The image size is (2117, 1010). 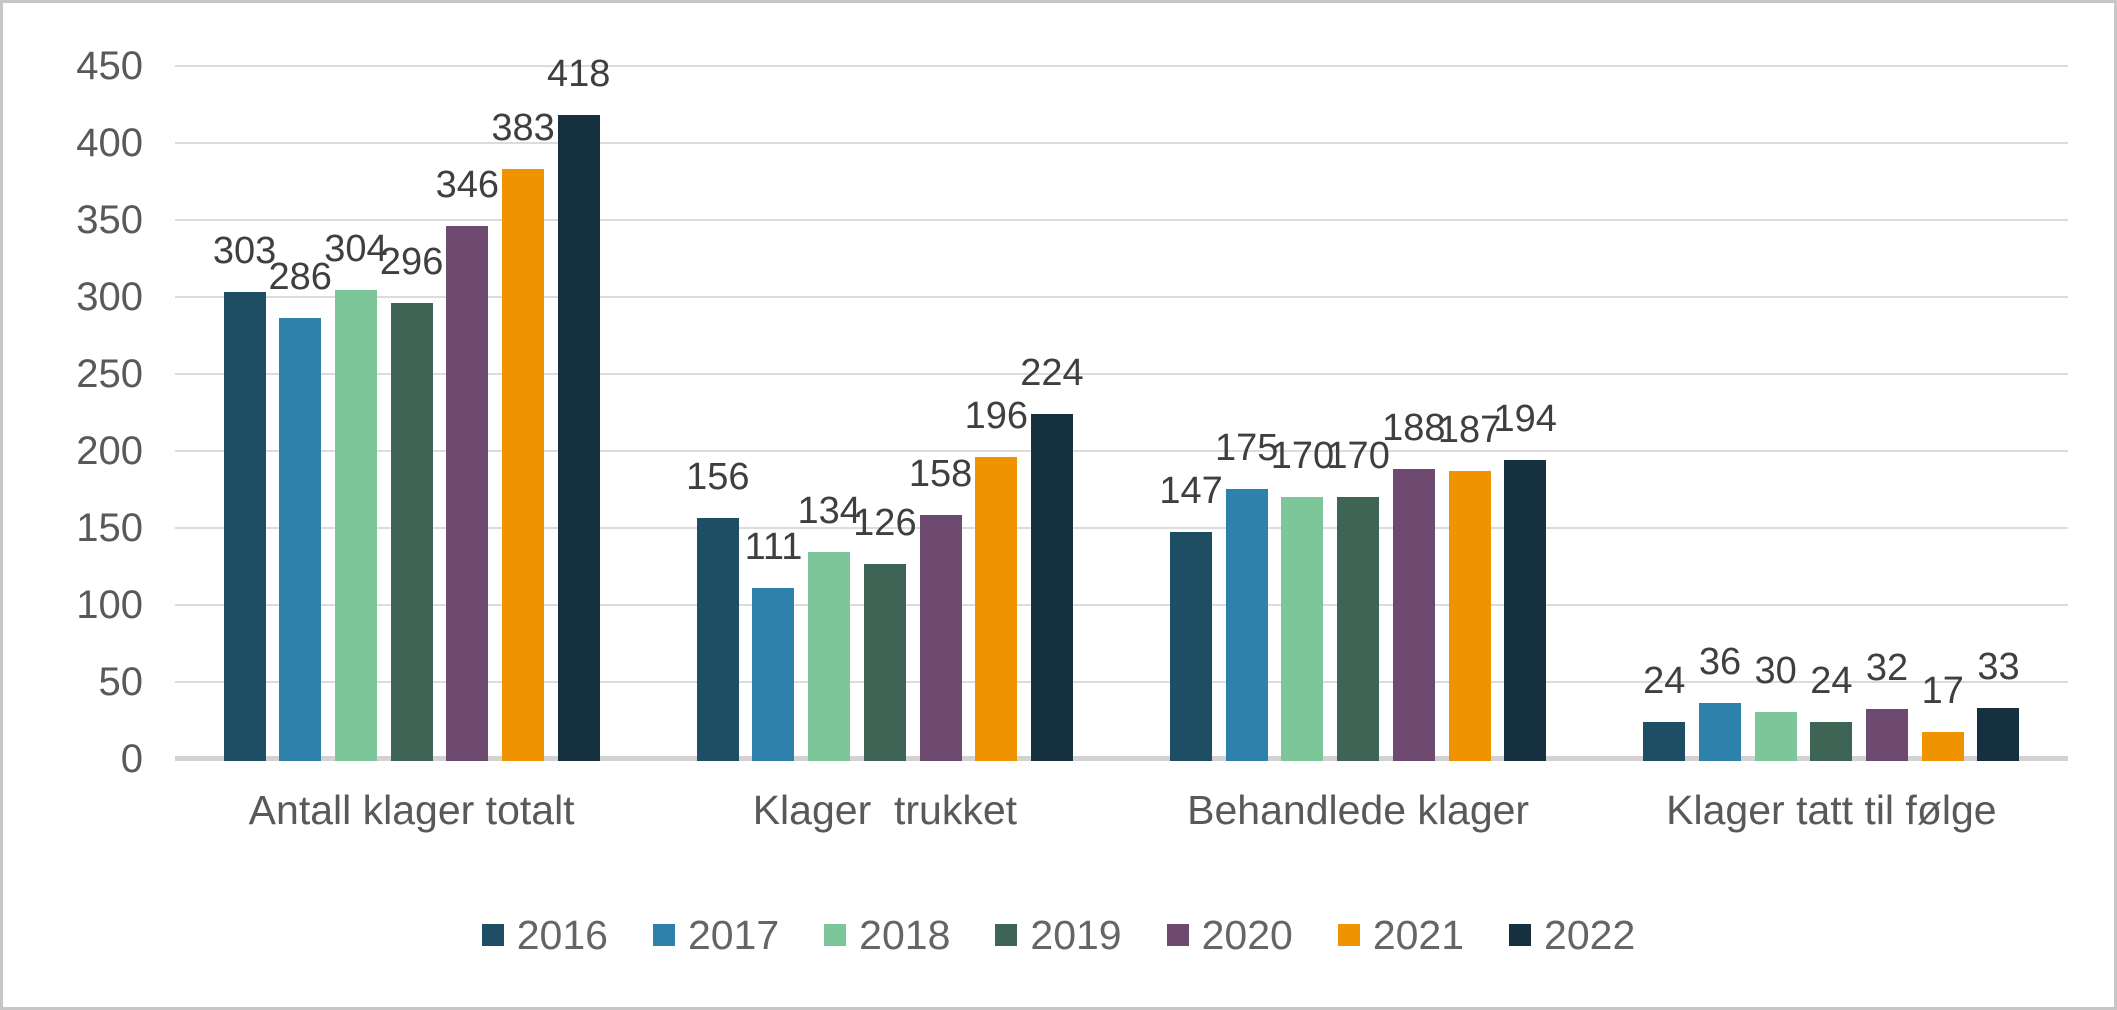 I want to click on bar-value-label: 134, so click(x=829, y=511).